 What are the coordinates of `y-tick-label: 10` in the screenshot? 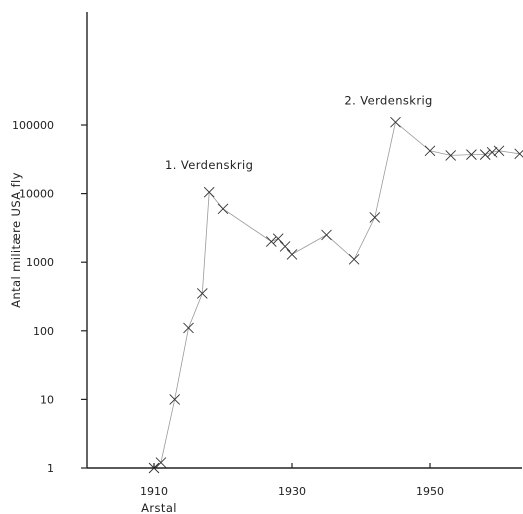 It's located at (47, 399).